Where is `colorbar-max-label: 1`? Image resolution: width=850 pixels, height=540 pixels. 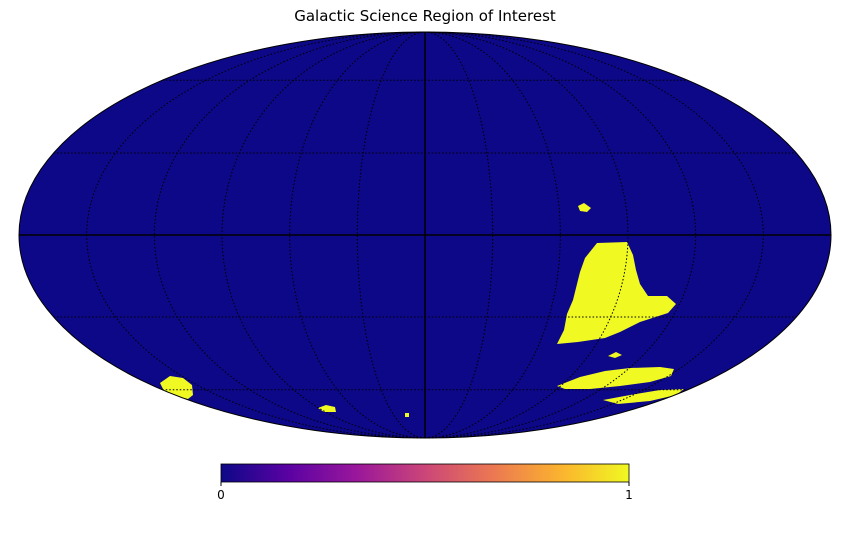
colorbar-max-label: 1 is located at coordinates (629, 495).